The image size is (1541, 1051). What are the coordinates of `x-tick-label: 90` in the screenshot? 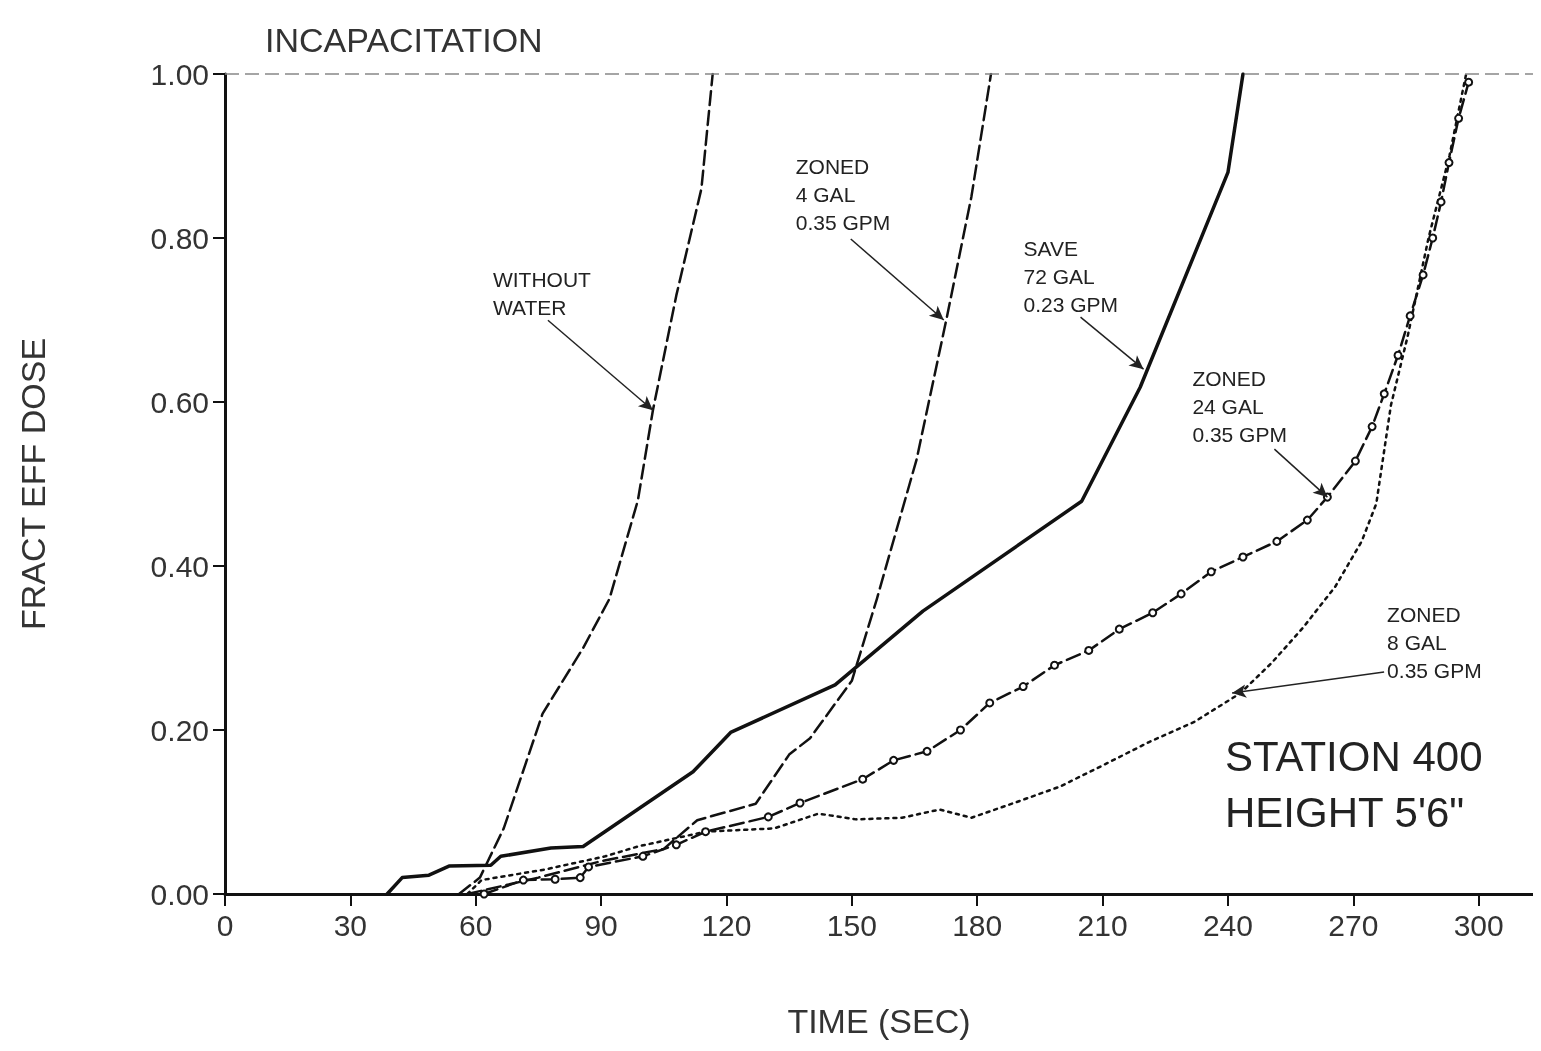 It's located at (601, 925).